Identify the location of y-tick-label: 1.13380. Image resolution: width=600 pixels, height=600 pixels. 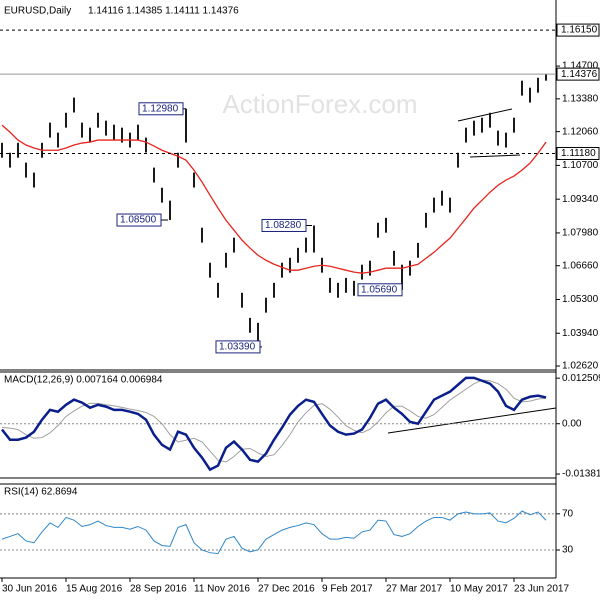
(580, 98).